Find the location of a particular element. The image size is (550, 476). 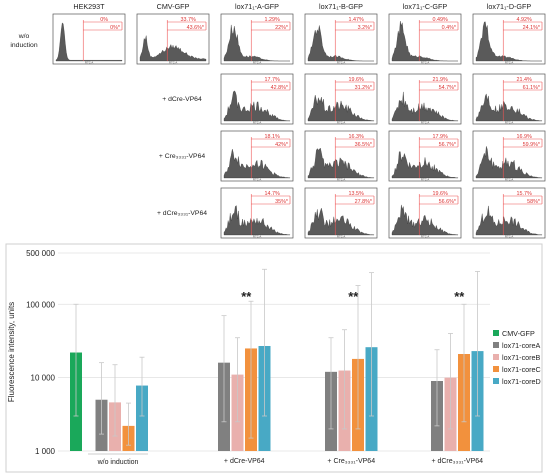

column-header: lox71₁-D-GFP is located at coordinates (509, 6).